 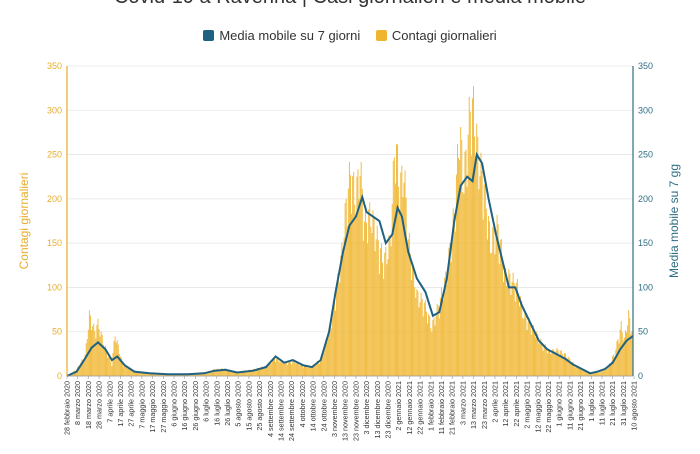 I want to click on right-y-tick-label: 250, so click(x=645, y=155).